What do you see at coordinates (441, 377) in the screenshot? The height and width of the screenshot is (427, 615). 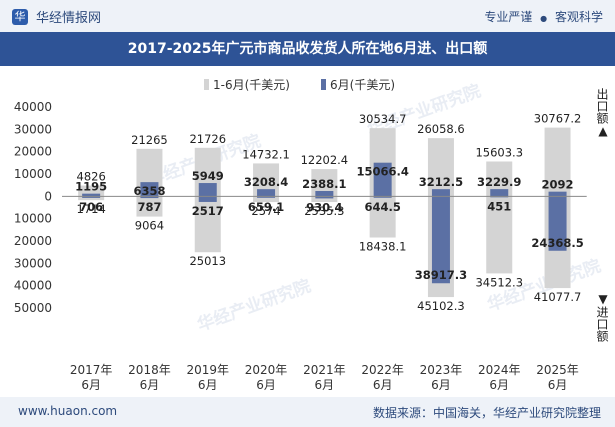 I see `x-tick-label: 2023年 6月` at bounding box center [441, 377].